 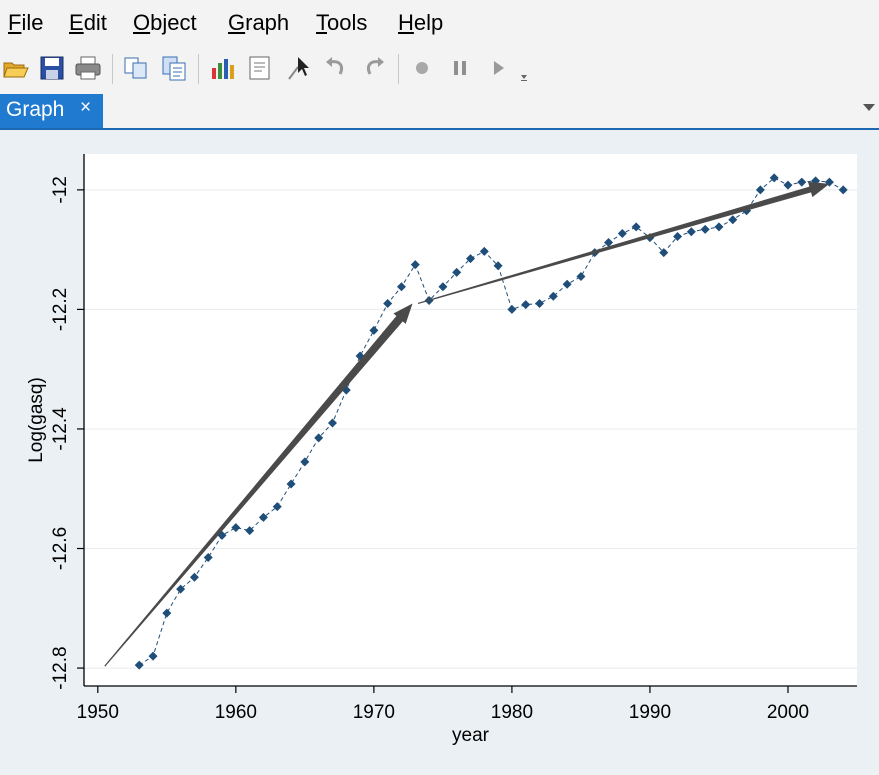 What do you see at coordinates (98, 712) in the screenshot?
I see `x-tick-label: 1950` at bounding box center [98, 712].